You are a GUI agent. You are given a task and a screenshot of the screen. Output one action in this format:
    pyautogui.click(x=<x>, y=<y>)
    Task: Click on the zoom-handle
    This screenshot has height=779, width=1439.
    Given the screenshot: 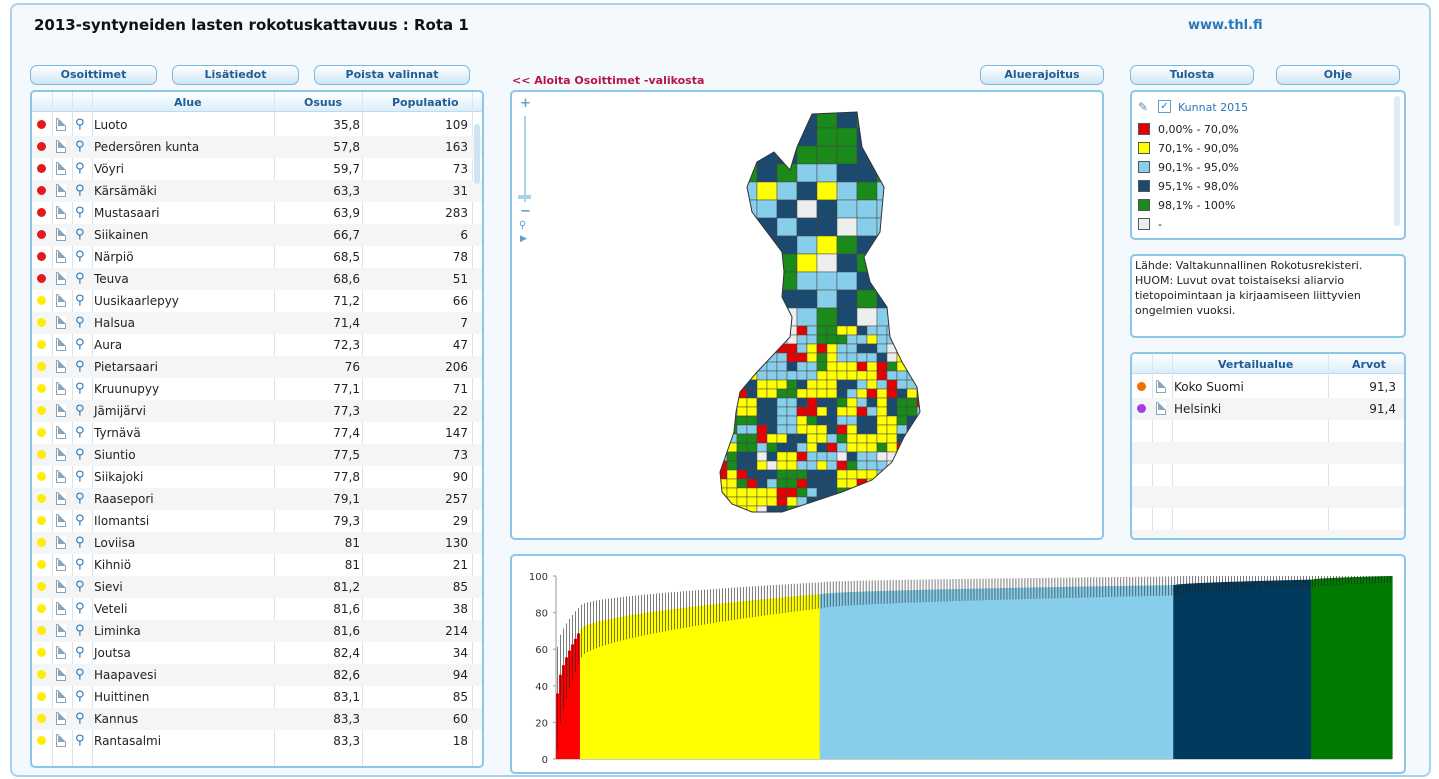 What is the action you would take?
    pyautogui.click(x=524, y=197)
    